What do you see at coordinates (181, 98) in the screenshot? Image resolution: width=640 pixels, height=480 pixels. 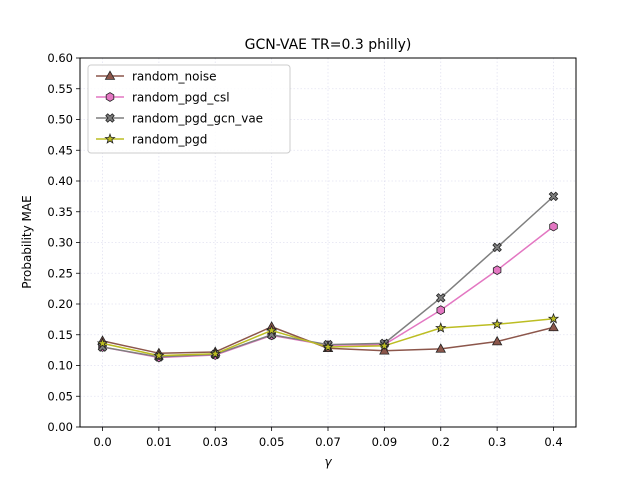 I see `legend-label: random_pgd_csl` at bounding box center [181, 98].